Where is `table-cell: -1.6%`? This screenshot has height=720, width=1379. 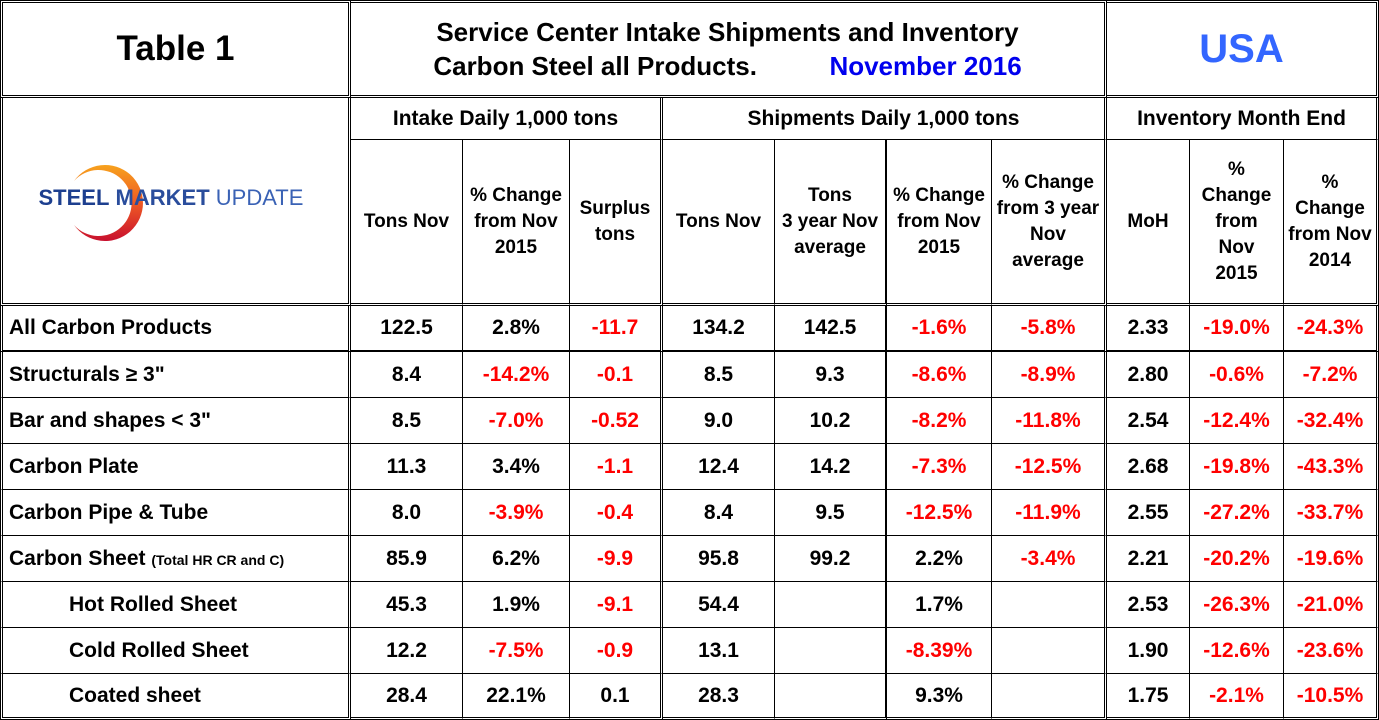
table-cell: -1.6% is located at coordinates (939, 329).